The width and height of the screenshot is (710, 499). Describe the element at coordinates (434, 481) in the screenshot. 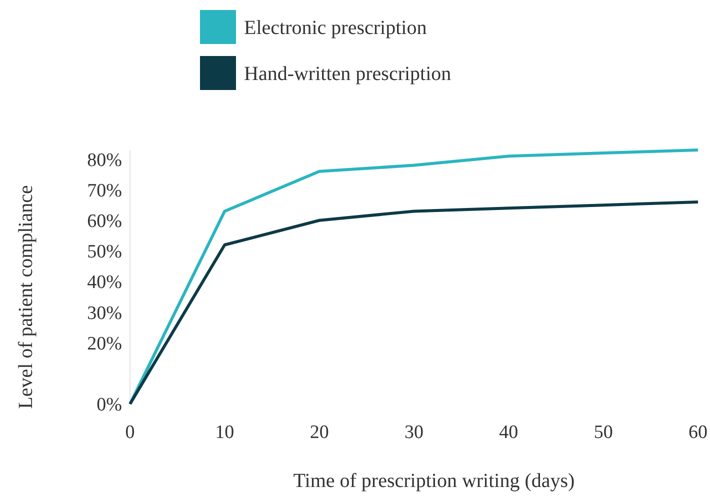

I see `x-axis-title: Time of prescription writing (days)` at that location.